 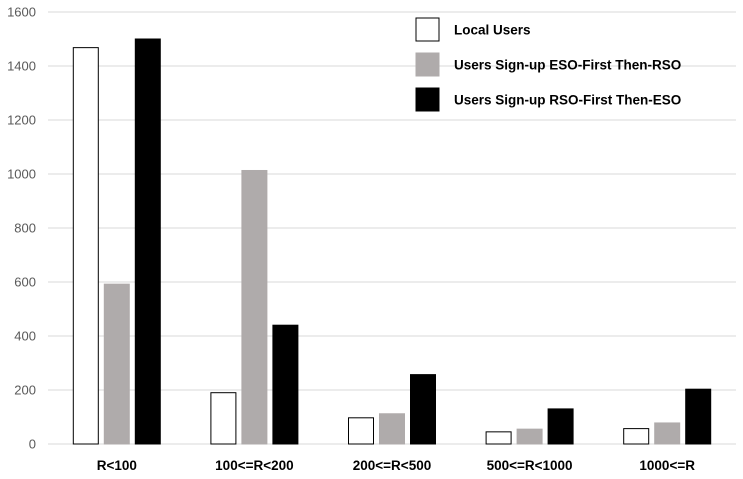 What do you see at coordinates (32, 444) in the screenshot?
I see `y-tick-label: 0` at bounding box center [32, 444].